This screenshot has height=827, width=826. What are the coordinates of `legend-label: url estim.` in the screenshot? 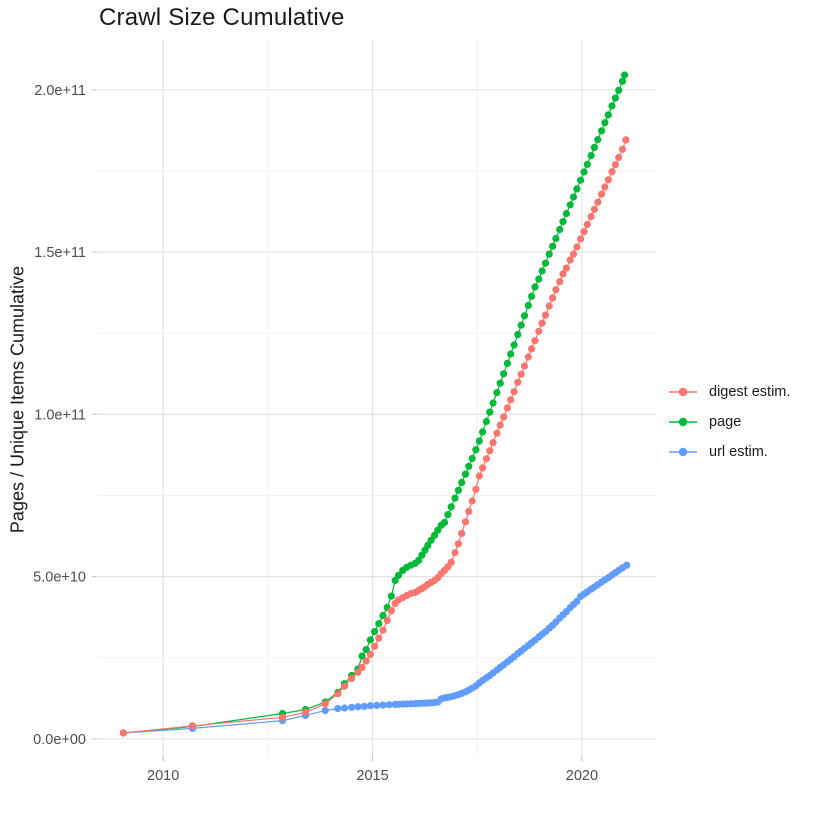 It's located at (738, 452).